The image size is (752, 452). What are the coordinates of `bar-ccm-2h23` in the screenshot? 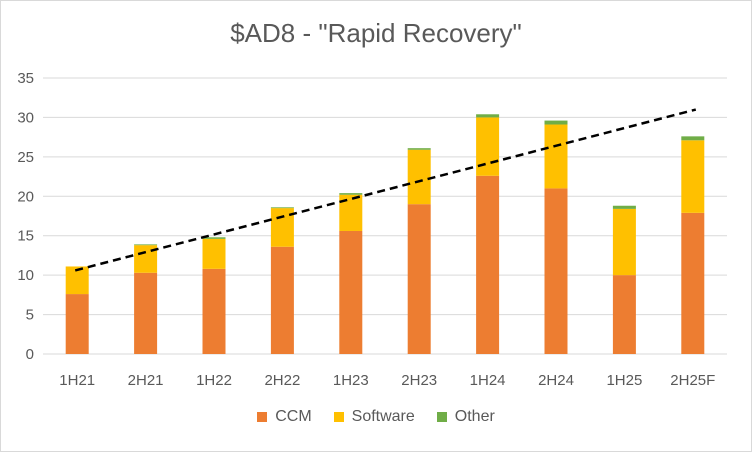 It's located at (419, 279).